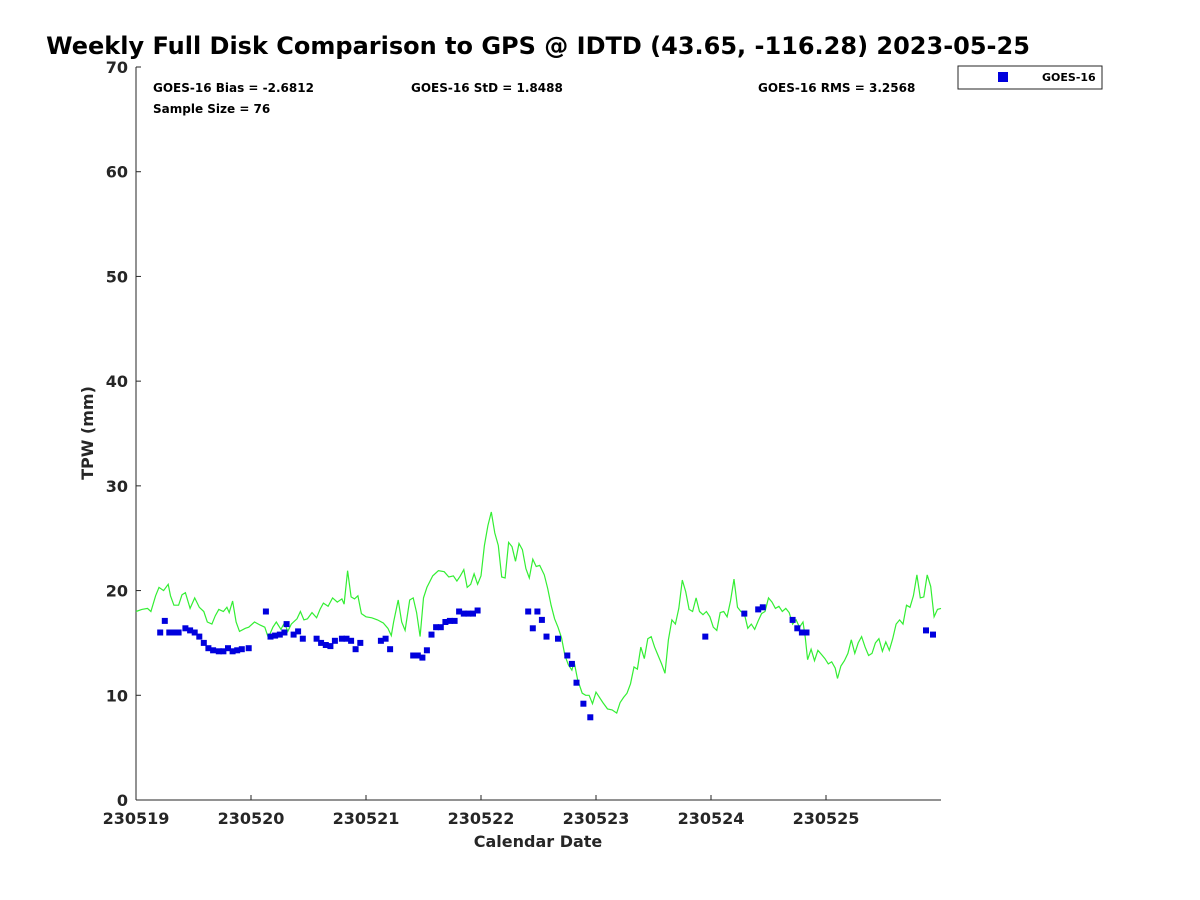 The height and width of the screenshot is (900, 1200). Describe the element at coordinates (117, 695) in the screenshot. I see `y-tick-label: 10` at that location.